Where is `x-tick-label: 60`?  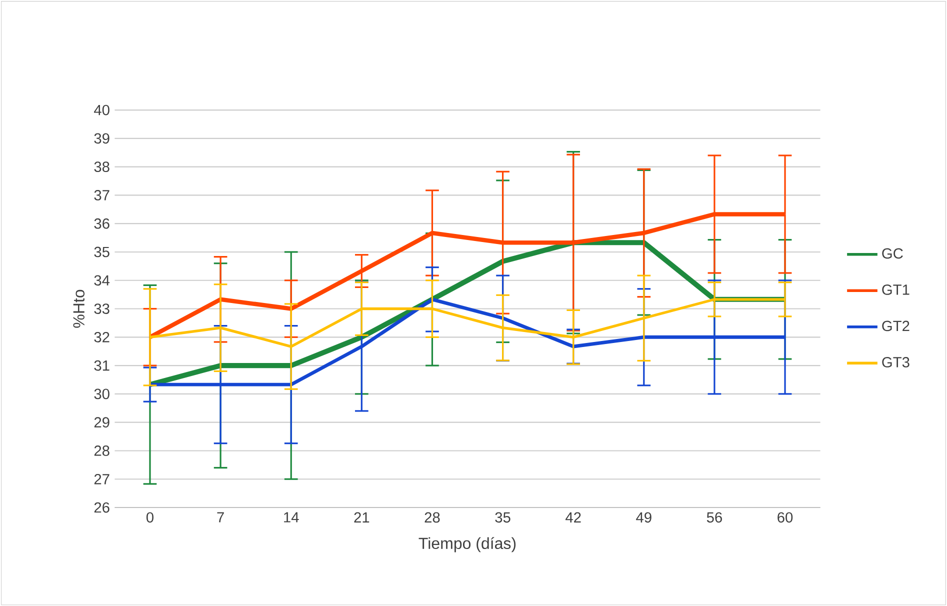
x-tick-label: 60 is located at coordinates (785, 517).